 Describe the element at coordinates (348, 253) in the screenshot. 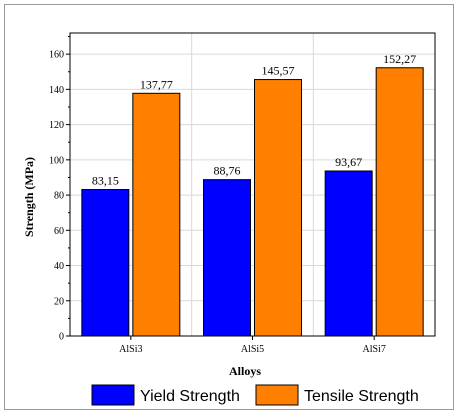

I see `bar-alsi7-yield` at that location.